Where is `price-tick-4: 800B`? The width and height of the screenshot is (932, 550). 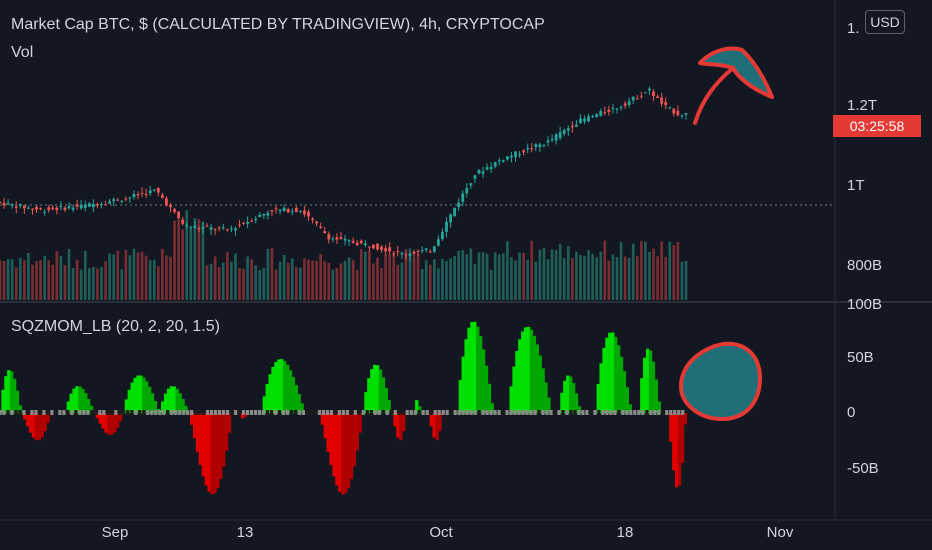
price-tick-4: 800B is located at coordinates (864, 265).